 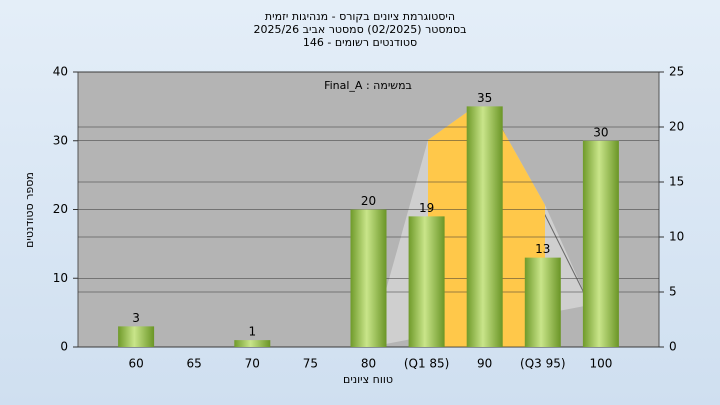 What do you see at coordinates (543, 364) in the screenshot?
I see `x-tick-label: (Q3 95)` at bounding box center [543, 364].